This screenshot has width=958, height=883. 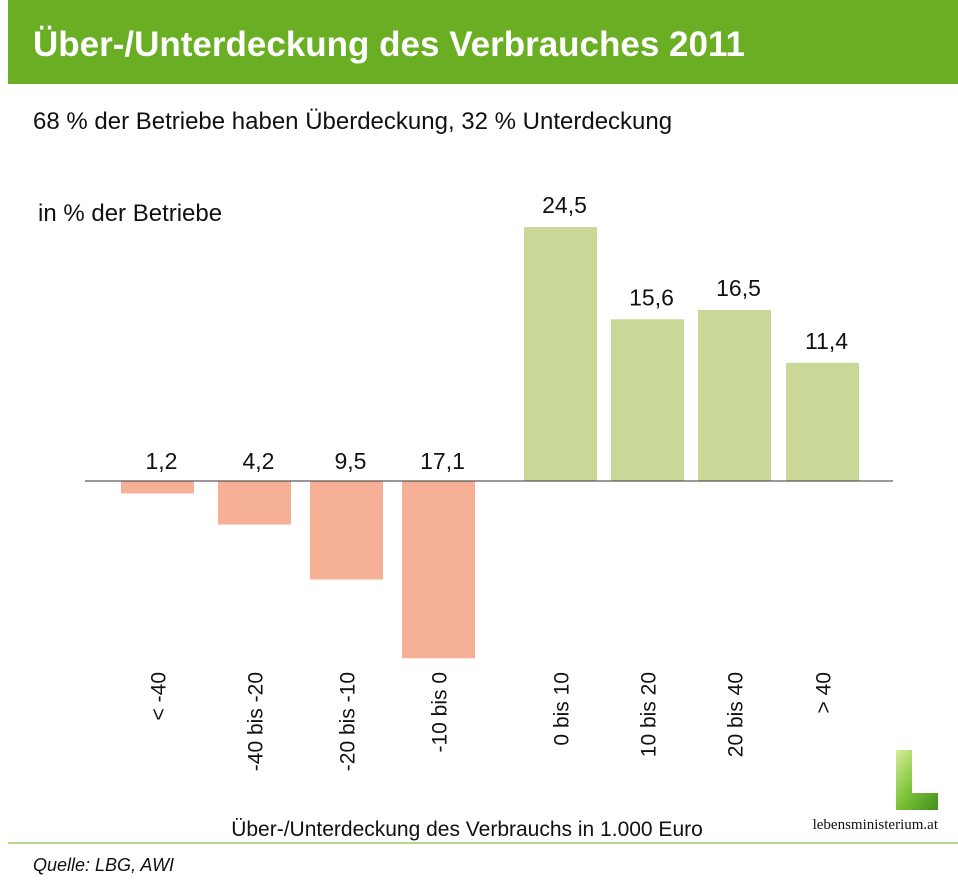 What do you see at coordinates (162, 461) in the screenshot?
I see `data-label: 1,2` at bounding box center [162, 461].